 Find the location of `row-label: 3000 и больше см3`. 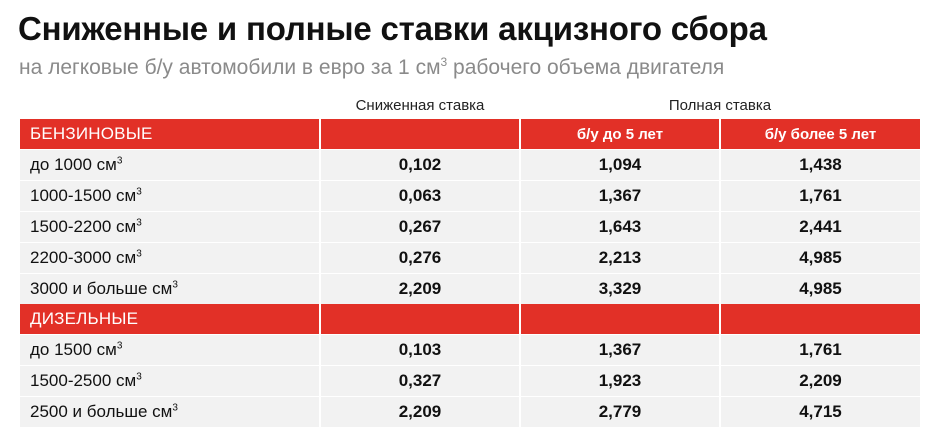

row-label: 3000 и больше см3 is located at coordinates (169, 288).